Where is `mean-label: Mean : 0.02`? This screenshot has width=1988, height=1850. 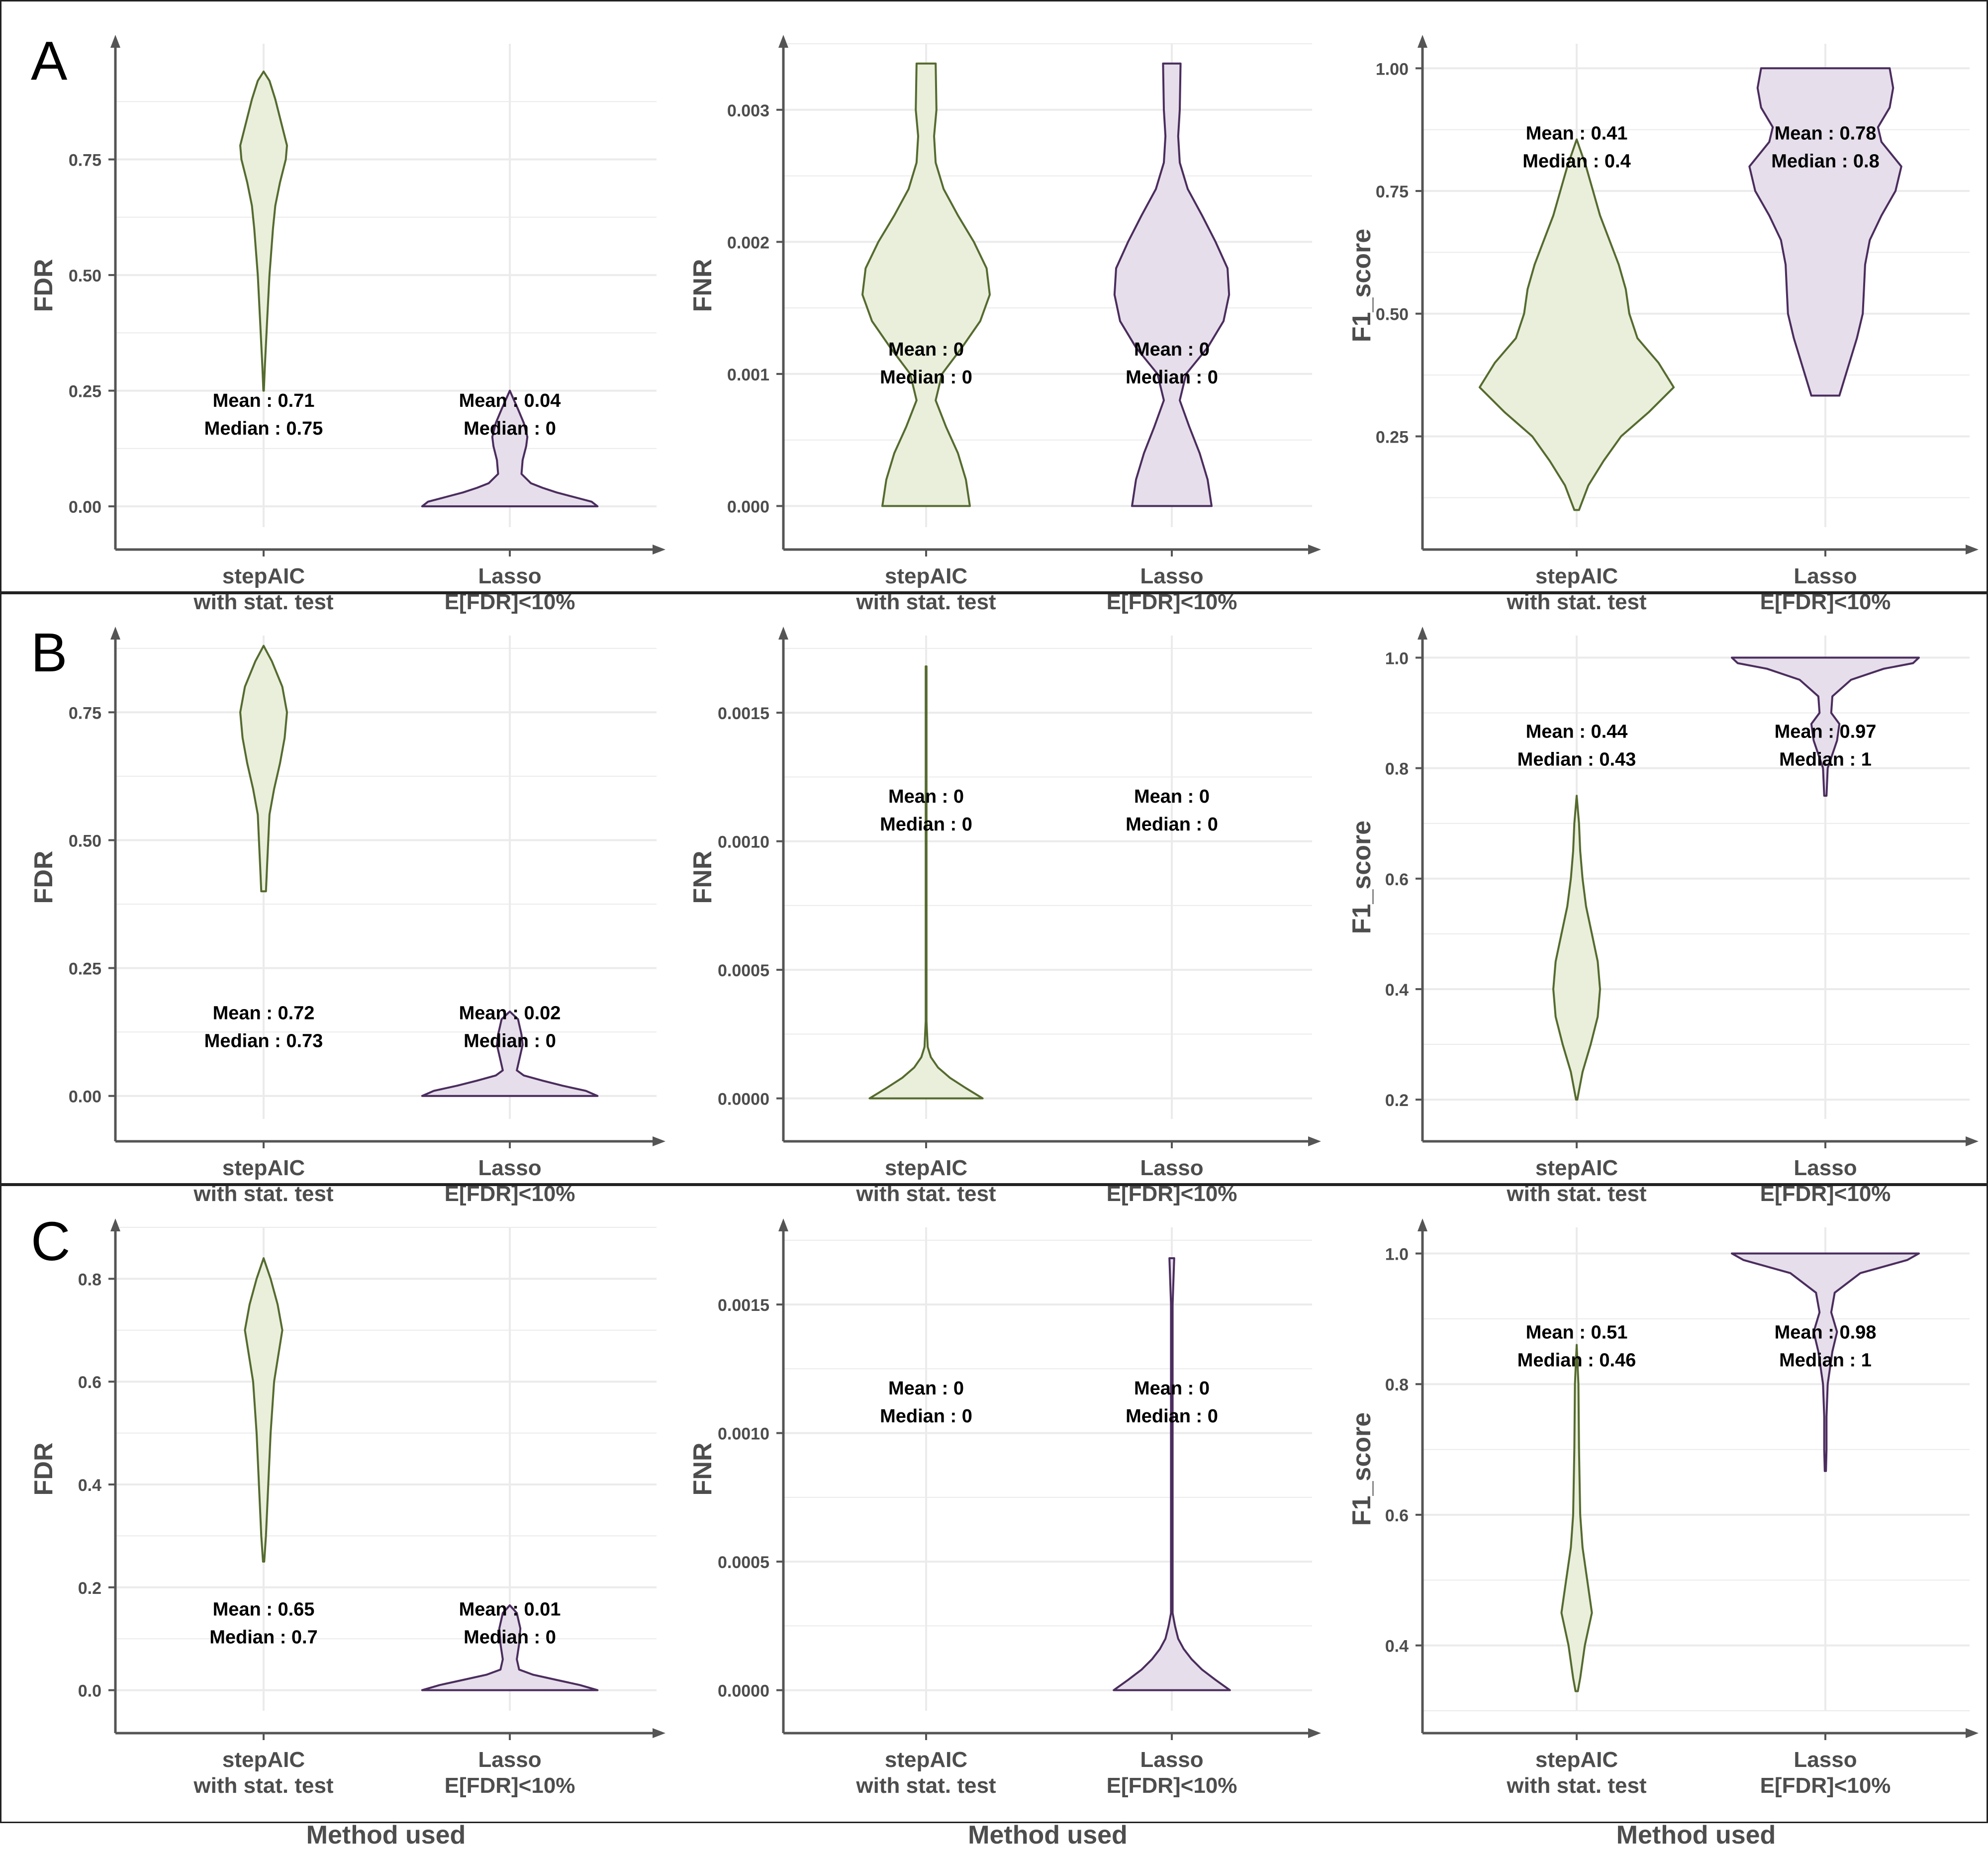
mean-label: Mean : 0.02 is located at coordinates (510, 1013).